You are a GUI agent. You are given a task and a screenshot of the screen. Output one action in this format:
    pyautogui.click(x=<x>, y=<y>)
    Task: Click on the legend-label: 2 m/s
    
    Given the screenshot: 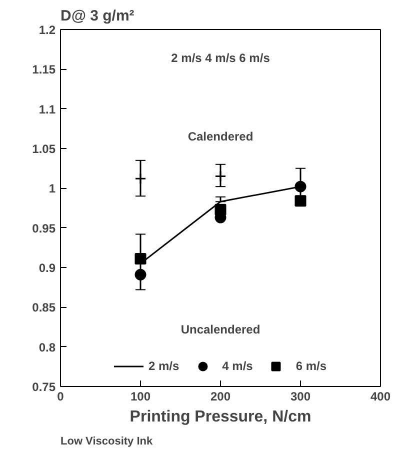 What is the action you would take?
    pyautogui.click(x=164, y=366)
    